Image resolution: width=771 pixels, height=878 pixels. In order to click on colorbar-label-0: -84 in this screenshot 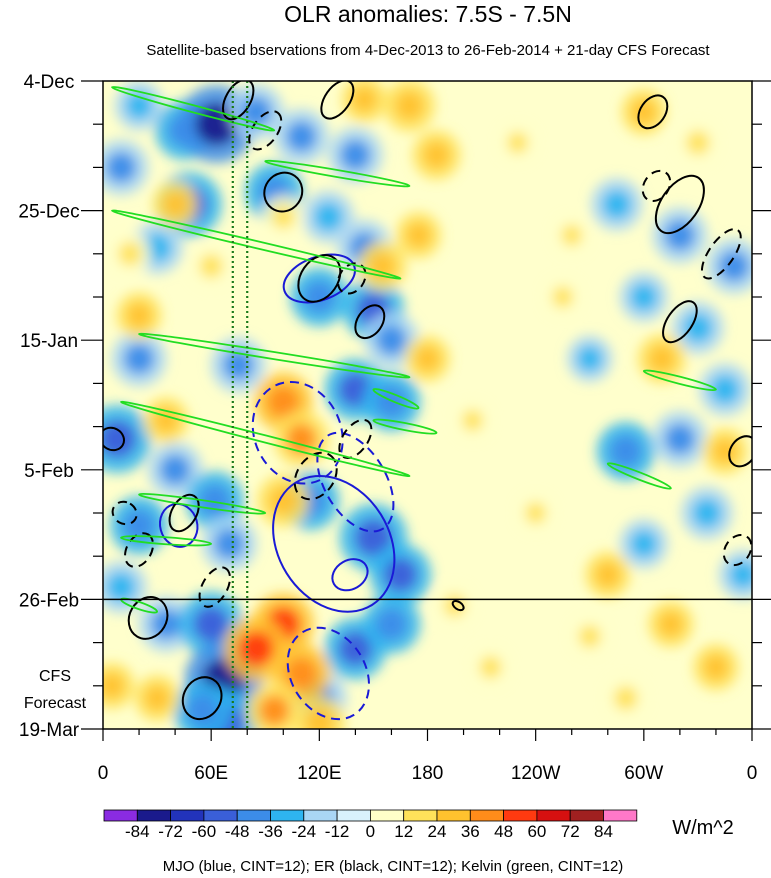, I will do `click(137, 831)`.